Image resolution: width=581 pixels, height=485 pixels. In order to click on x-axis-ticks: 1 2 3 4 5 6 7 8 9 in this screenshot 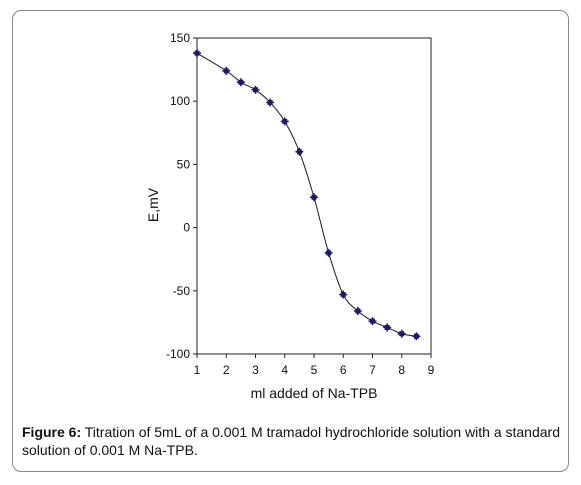, I will do `click(314, 365)`.